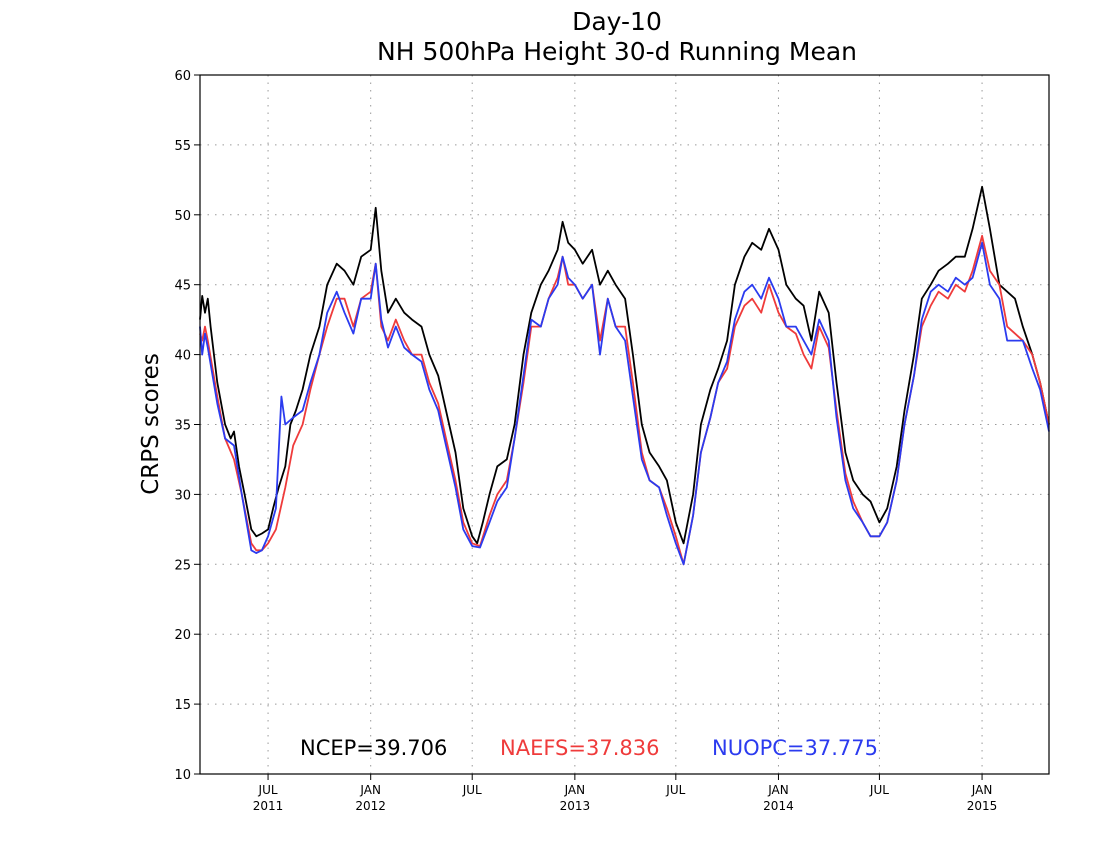 The width and height of the screenshot is (1100, 850). Describe the element at coordinates (579, 748) in the screenshot. I see `legend-naefs: NAEFS=37.836` at that location.